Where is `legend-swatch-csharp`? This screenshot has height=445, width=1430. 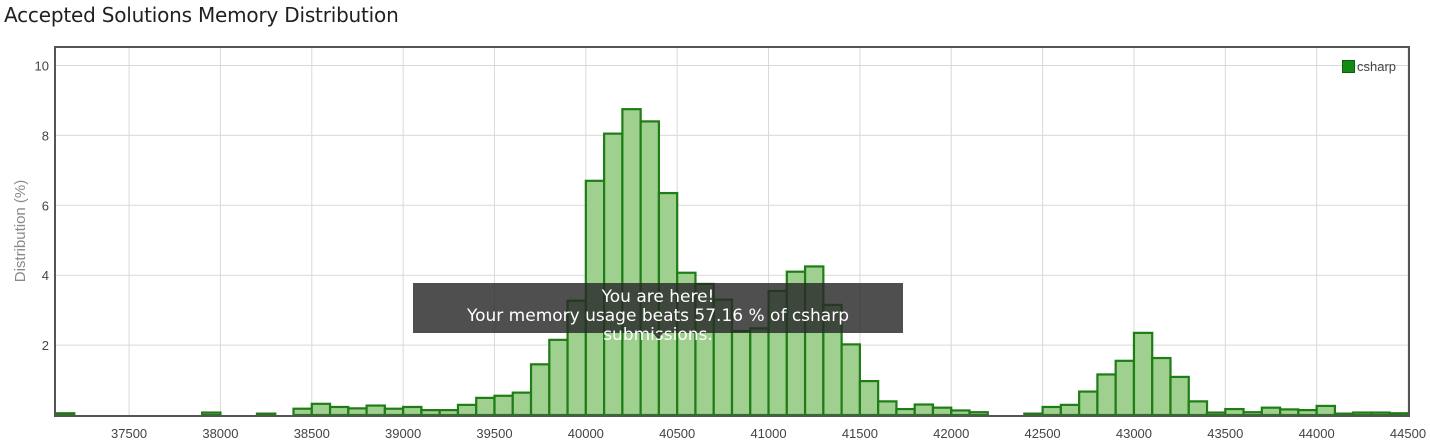 legend-swatch-csharp is located at coordinates (1348, 66).